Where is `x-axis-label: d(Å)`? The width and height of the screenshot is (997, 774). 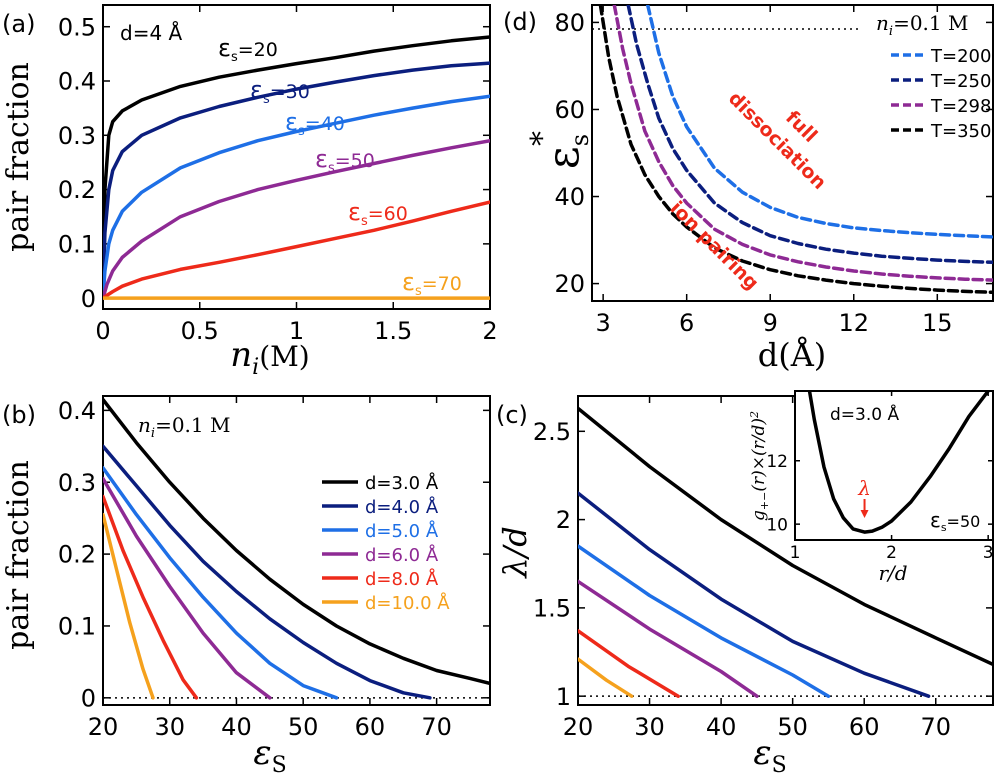 x-axis-label: d(Å) is located at coordinates (792, 355).